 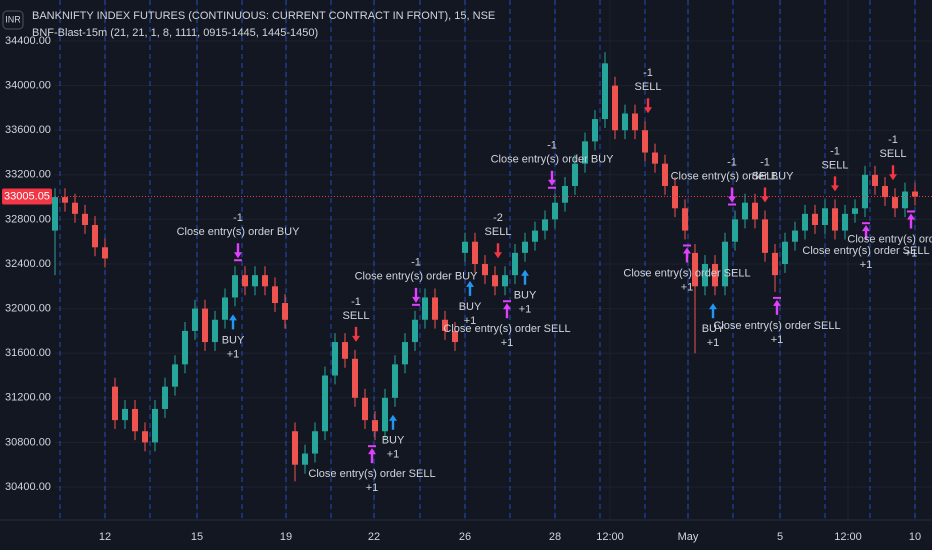 What do you see at coordinates (27, 196) in the screenshot?
I see `last-price-tag` at bounding box center [27, 196].